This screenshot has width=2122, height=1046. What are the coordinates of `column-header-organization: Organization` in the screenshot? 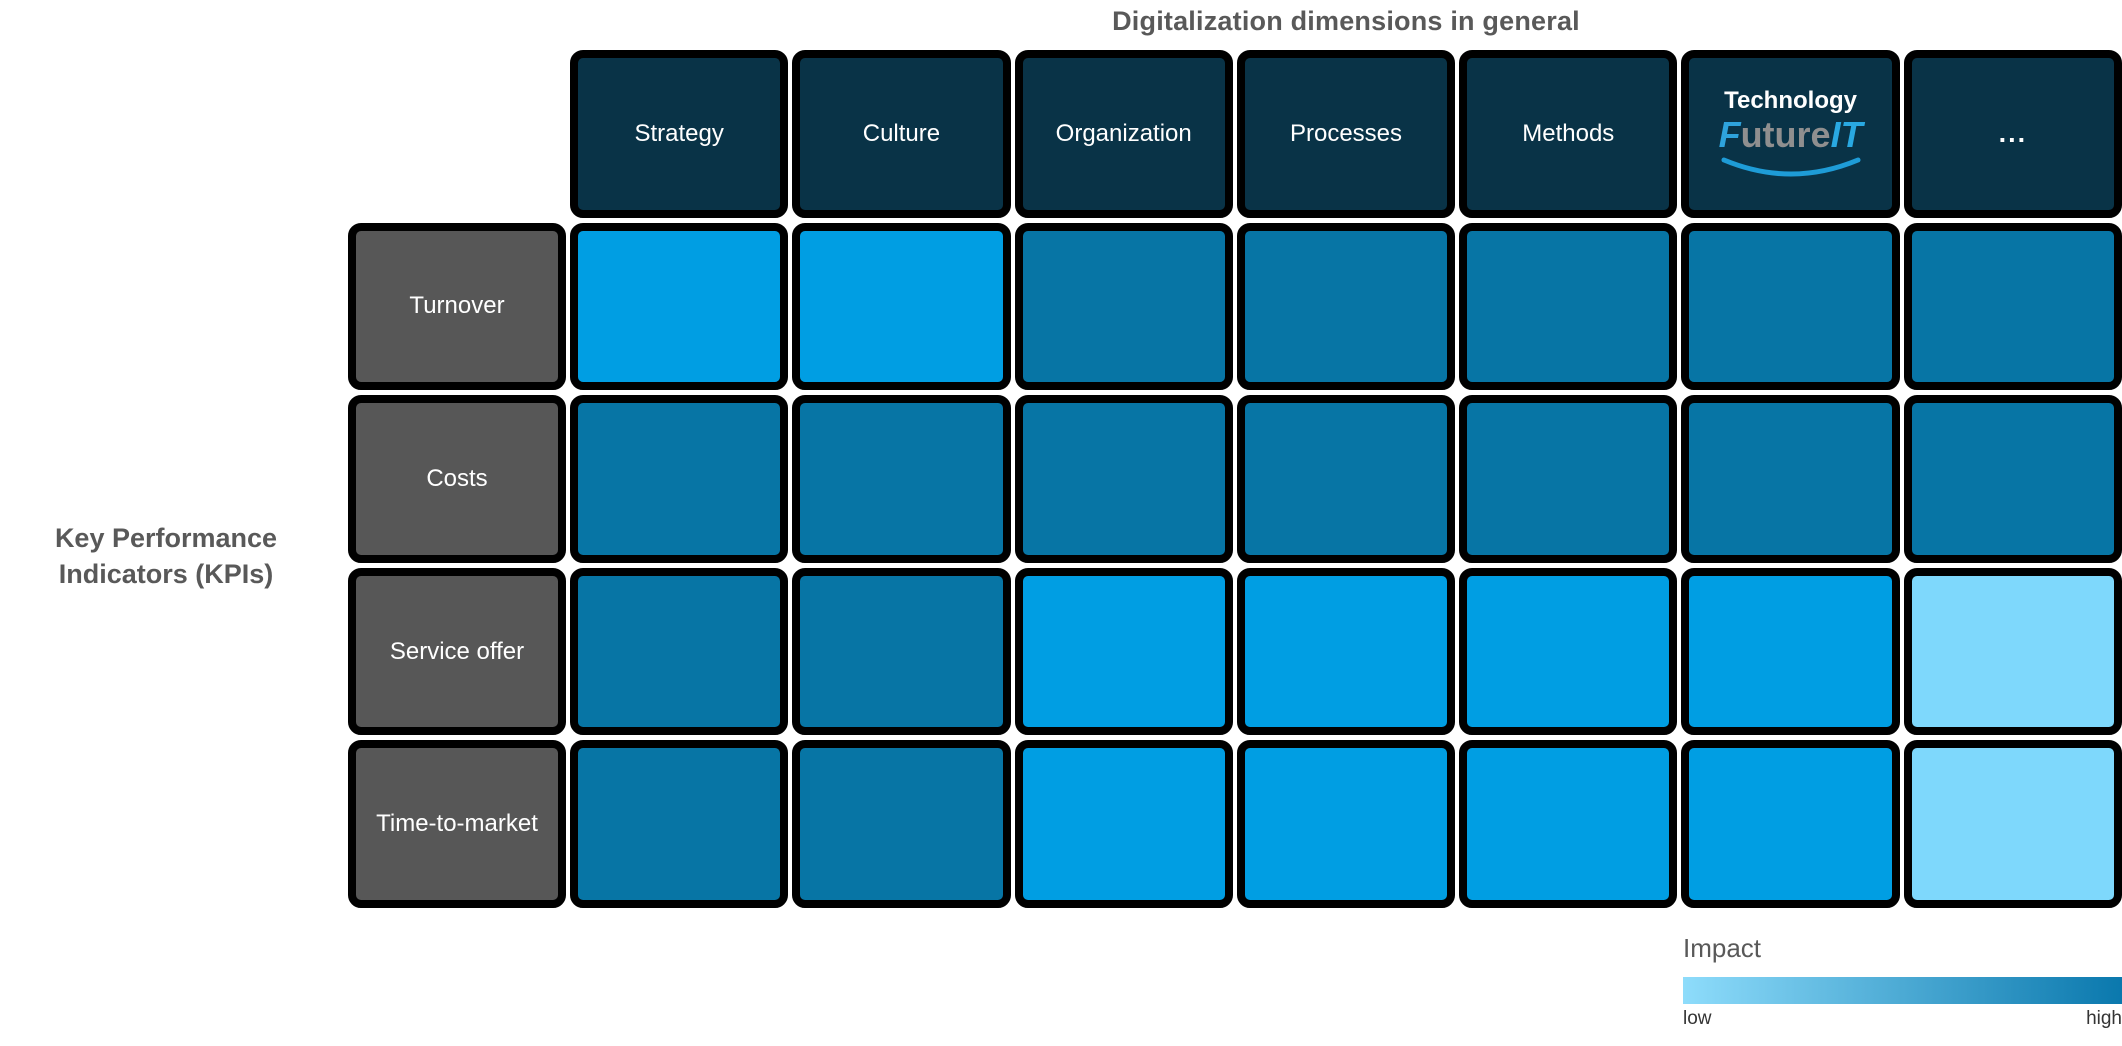 It's located at (1123, 134).